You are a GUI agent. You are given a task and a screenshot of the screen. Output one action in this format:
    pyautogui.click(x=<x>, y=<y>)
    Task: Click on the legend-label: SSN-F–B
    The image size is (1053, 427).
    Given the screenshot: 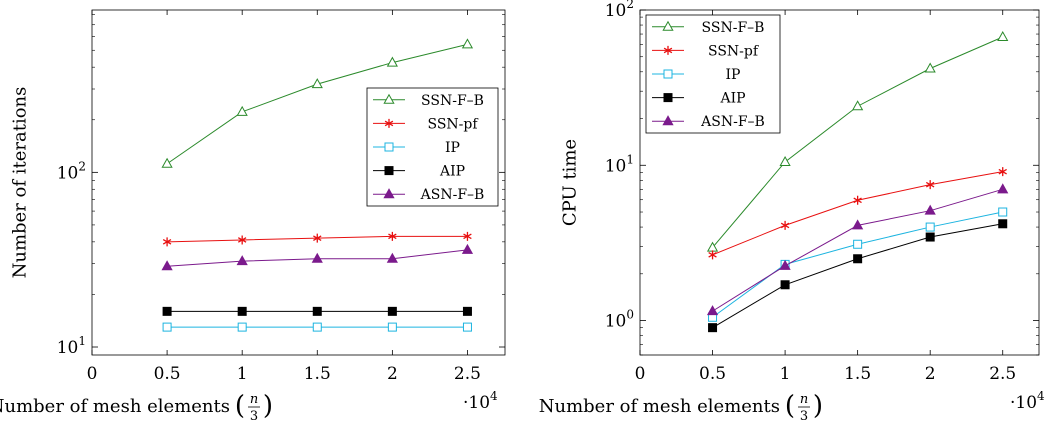 What is the action you would take?
    pyautogui.click(x=733, y=28)
    